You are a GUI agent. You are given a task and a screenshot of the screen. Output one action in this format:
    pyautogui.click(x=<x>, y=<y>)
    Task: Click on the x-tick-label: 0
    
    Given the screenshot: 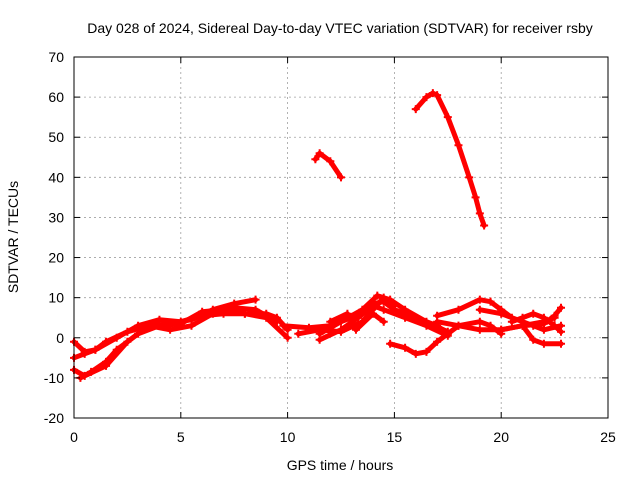 What is the action you would take?
    pyautogui.click(x=74, y=437)
    